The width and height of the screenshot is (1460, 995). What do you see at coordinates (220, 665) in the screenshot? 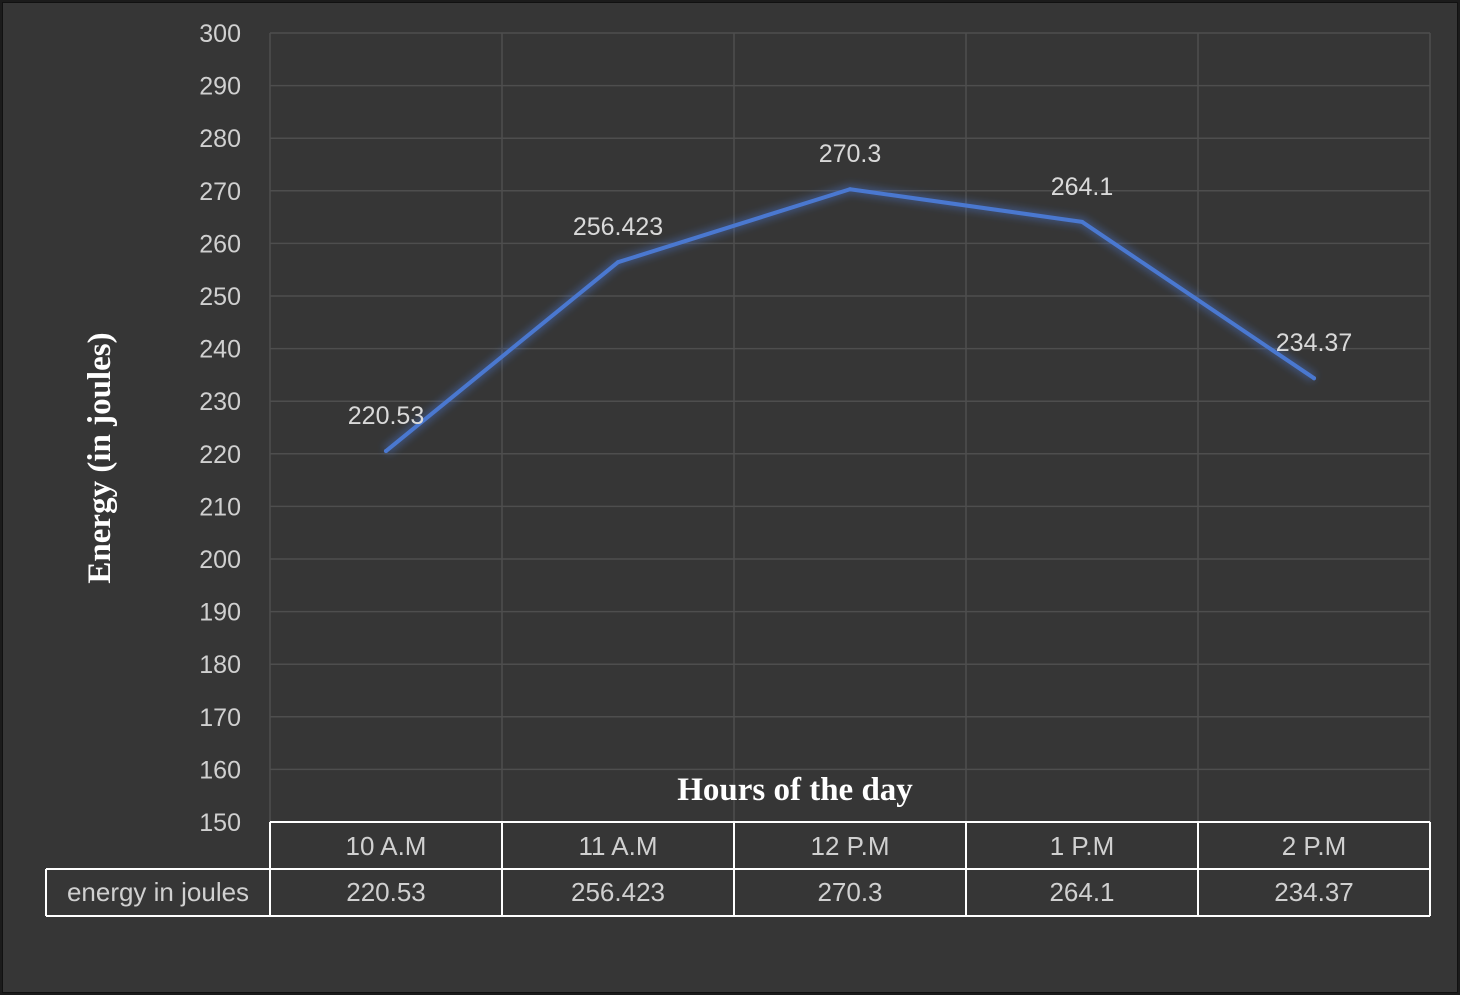
I see `y-tick-label: 180` at bounding box center [220, 665].